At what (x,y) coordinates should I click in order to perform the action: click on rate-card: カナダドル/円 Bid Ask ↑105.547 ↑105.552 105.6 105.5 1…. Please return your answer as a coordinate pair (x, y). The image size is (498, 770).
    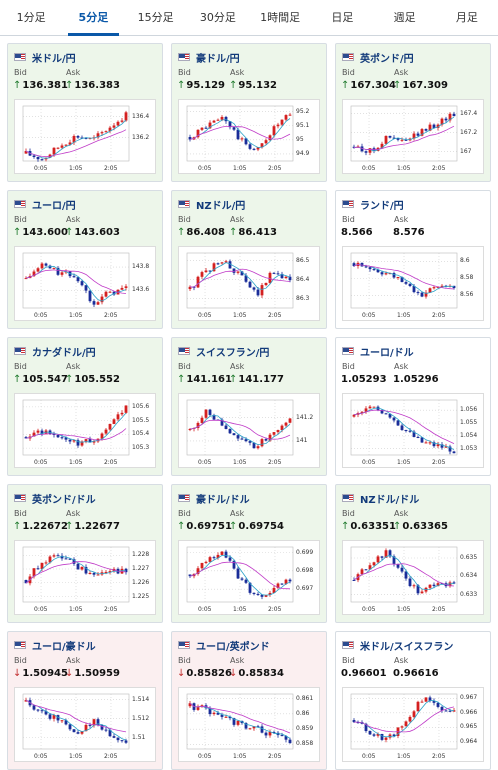
    Looking at the image, I should click on (85, 406).